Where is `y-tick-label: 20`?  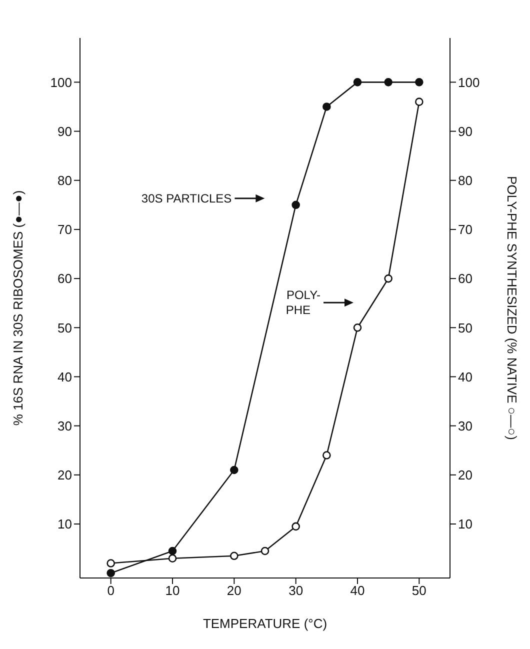
y-tick-label: 20 is located at coordinates (65, 475).